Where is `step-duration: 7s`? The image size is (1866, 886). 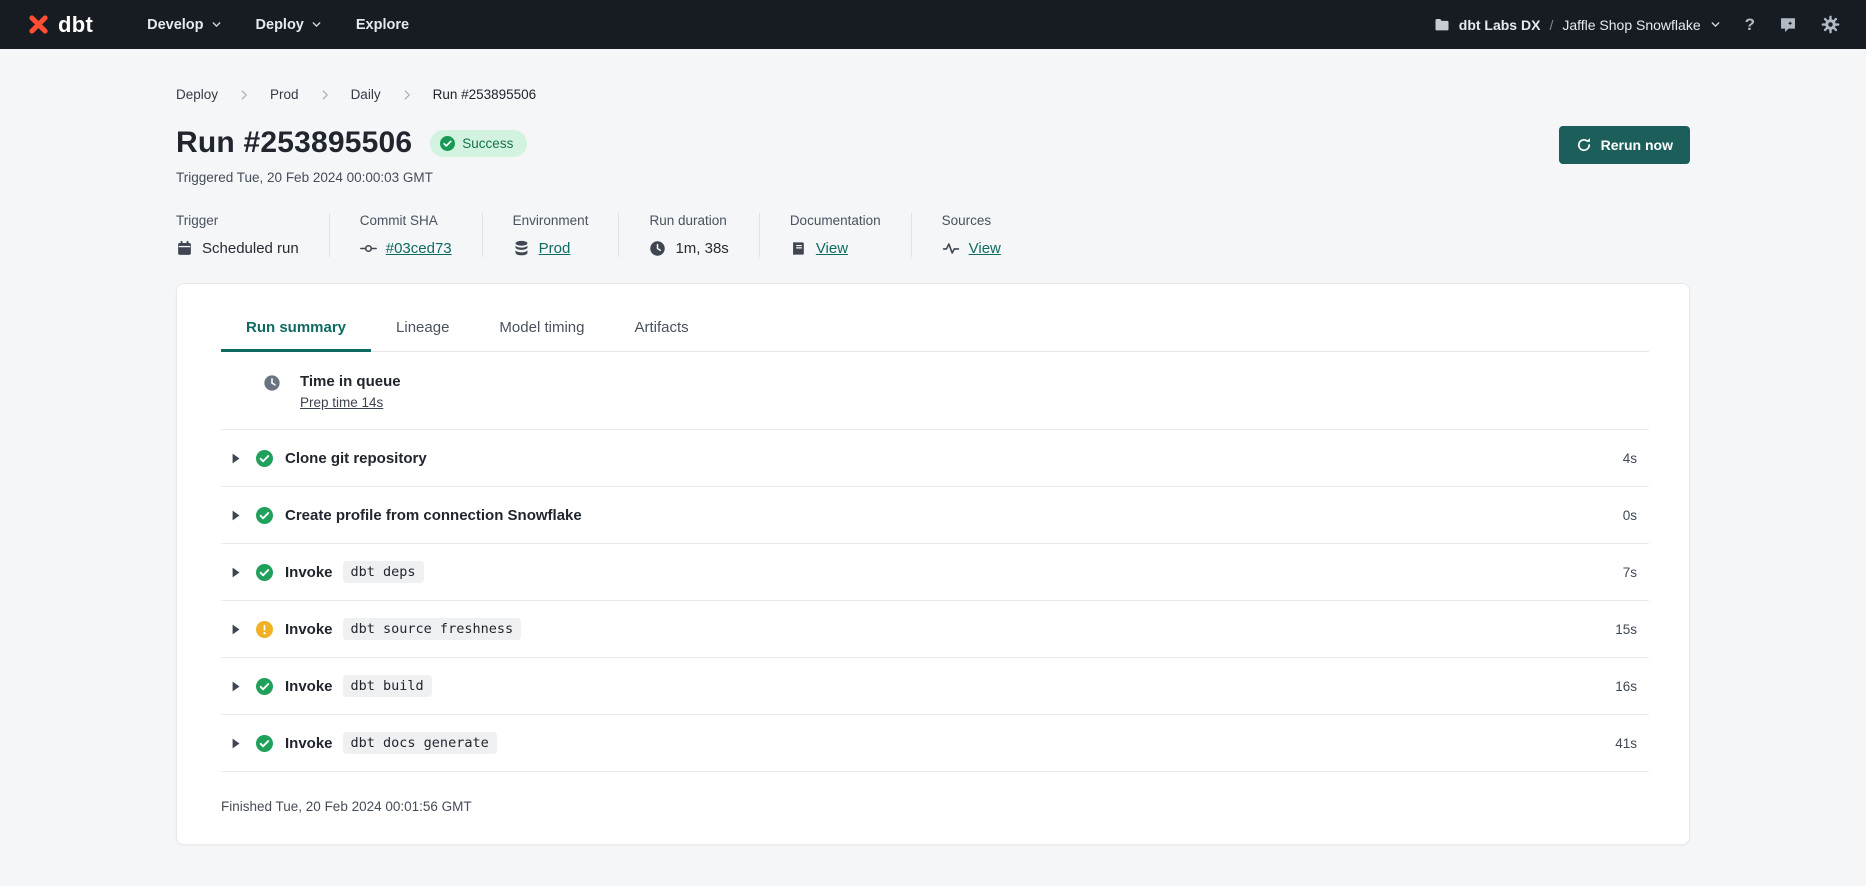 step-duration: 7s is located at coordinates (1629, 572).